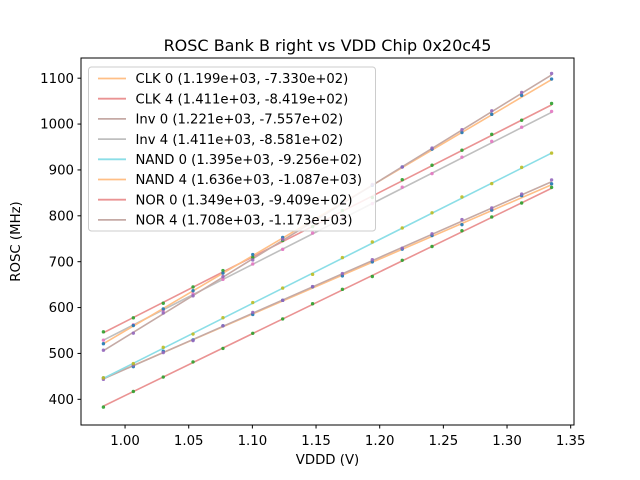  Describe the element at coordinates (242, 79) in the screenshot. I see `legend-entry-label: CLK 0 (1.199e+03, -7.330e+02)` at that location.